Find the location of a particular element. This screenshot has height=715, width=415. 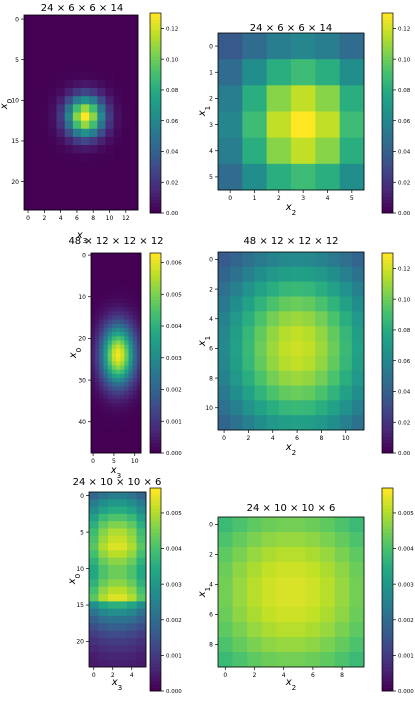

y-tick-label: 40 is located at coordinates (82, 422).